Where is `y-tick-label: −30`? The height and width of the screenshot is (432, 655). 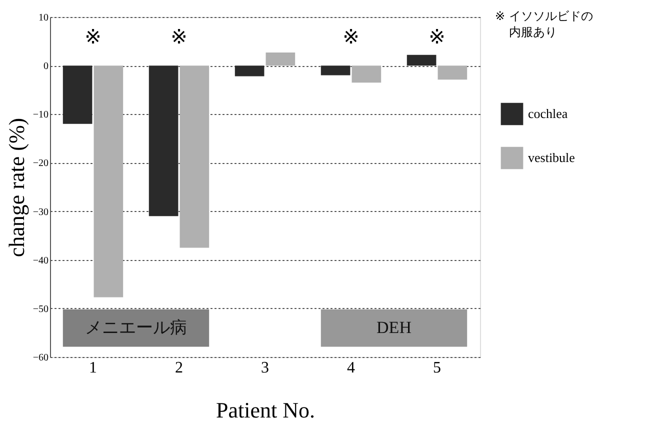 y-tick-label: −30 is located at coordinates (40, 212).